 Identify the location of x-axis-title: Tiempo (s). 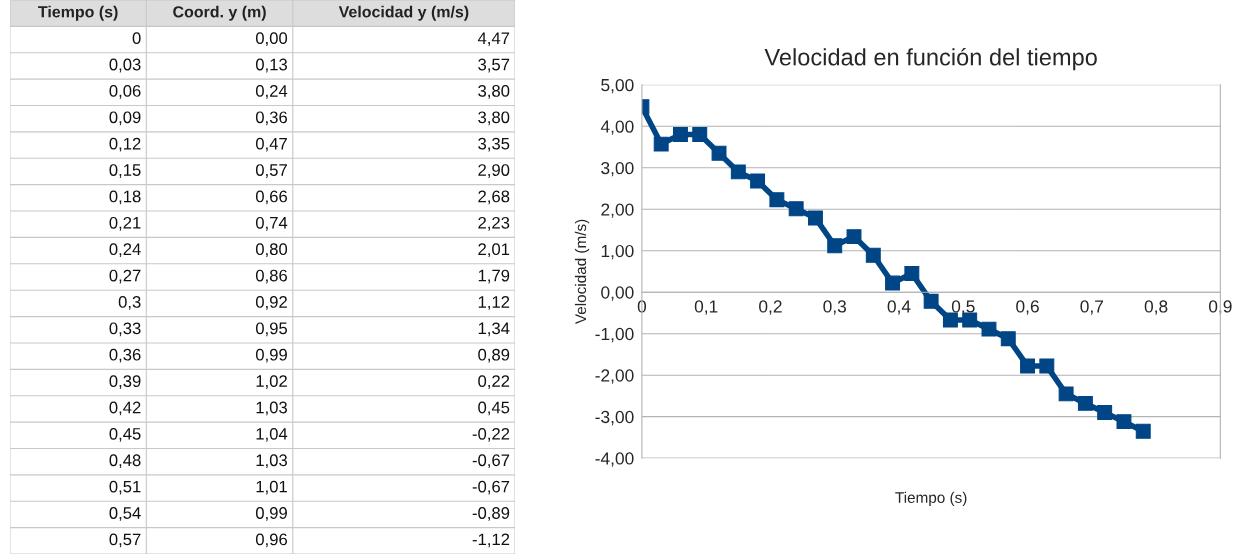
(931, 499).